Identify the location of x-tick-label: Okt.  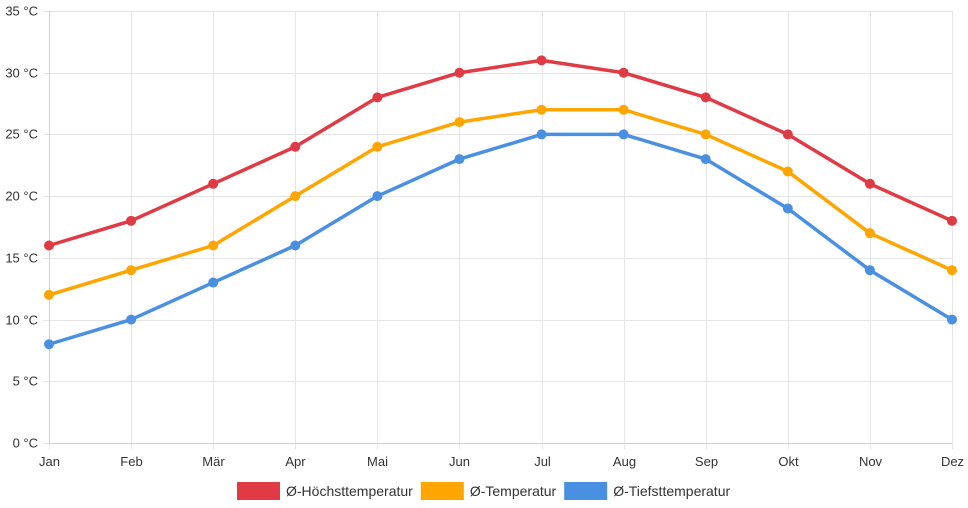
(788, 461).